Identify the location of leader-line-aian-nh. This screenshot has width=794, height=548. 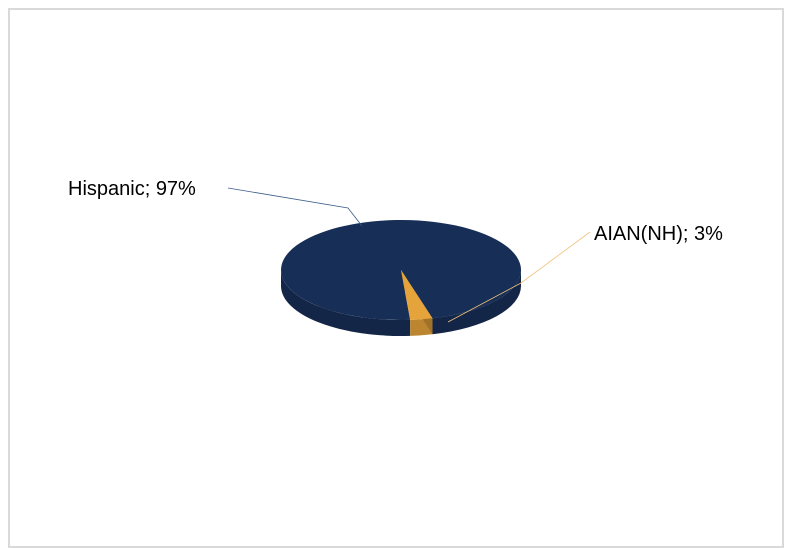
(519, 277).